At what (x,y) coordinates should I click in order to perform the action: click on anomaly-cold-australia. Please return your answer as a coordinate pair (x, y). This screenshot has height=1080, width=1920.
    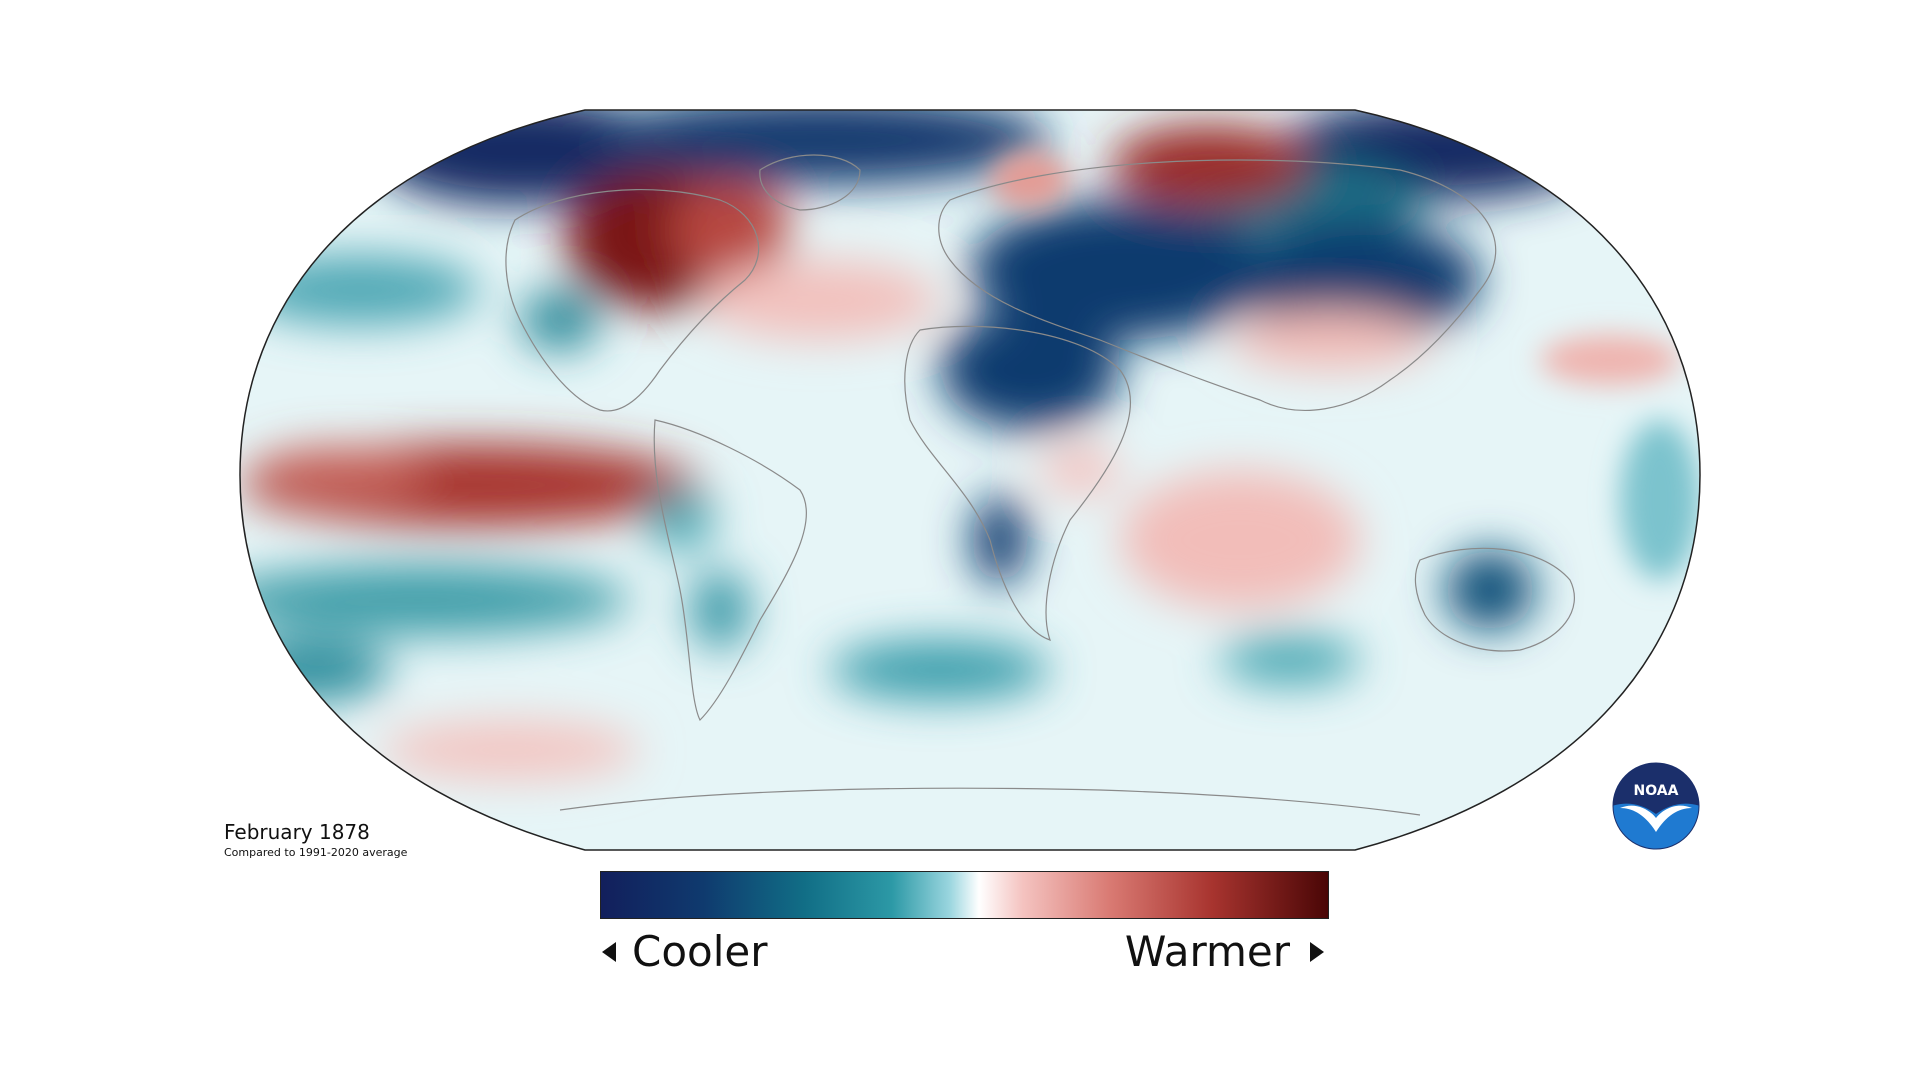
    Looking at the image, I should click on (1490, 590).